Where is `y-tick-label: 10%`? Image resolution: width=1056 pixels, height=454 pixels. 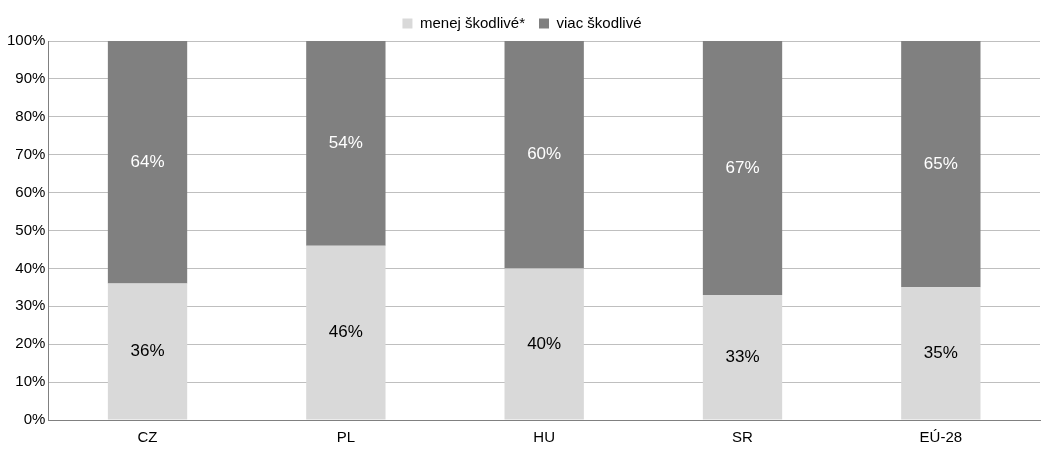
y-tick-label: 10% is located at coordinates (30, 381).